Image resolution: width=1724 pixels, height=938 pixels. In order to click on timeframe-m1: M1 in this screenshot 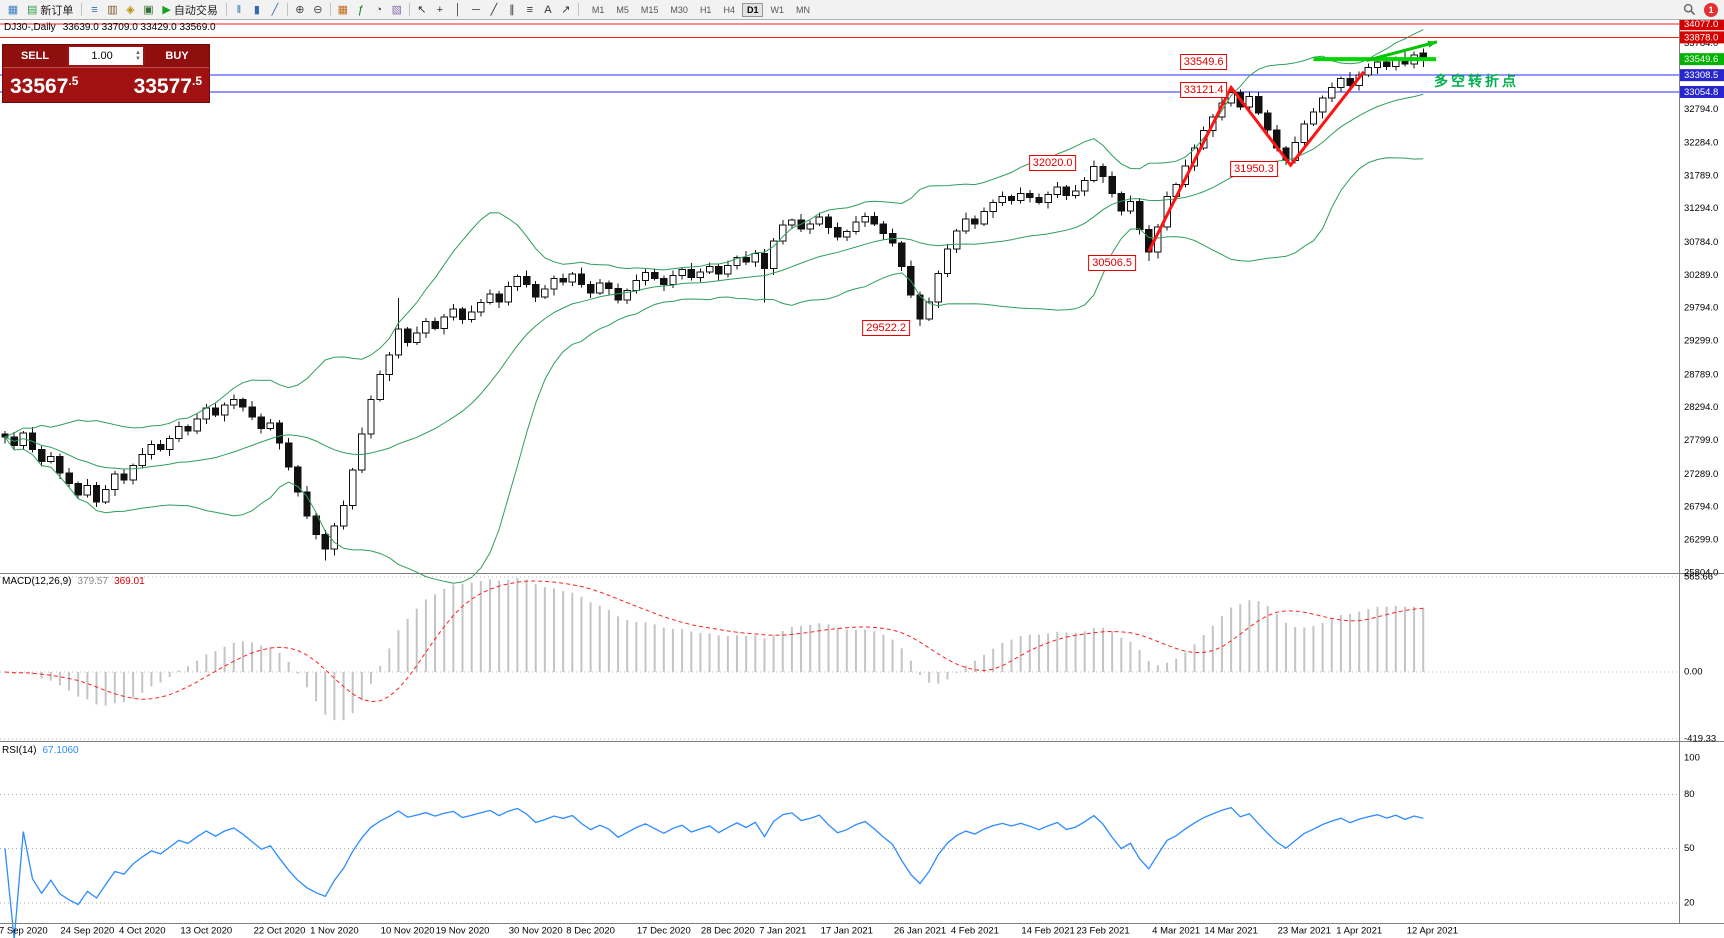, I will do `click(598, 9)`.